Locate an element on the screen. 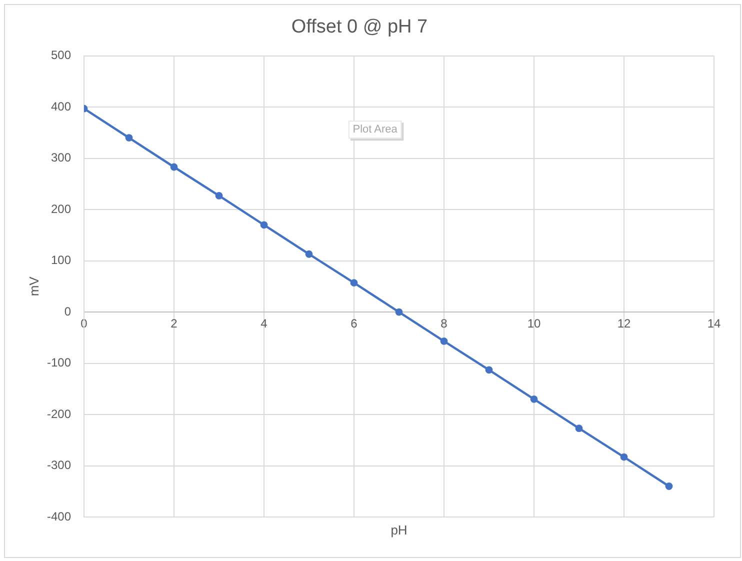 Image resolution: width=742 pixels, height=561 pixels. x-tick-label: 6 is located at coordinates (354, 323).